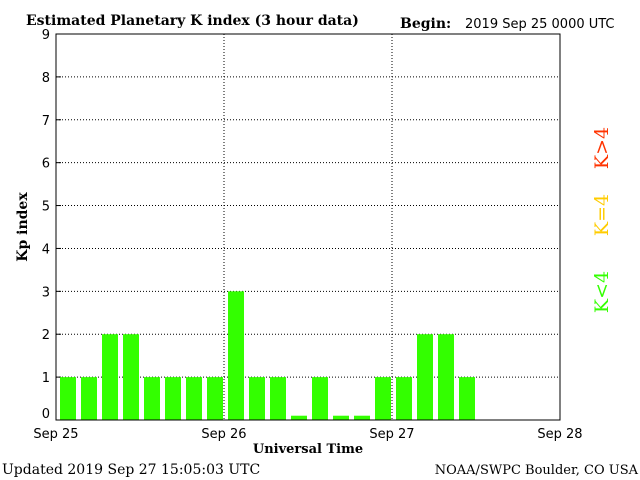 The image size is (640, 480). What do you see at coordinates (391, 434) in the screenshot?
I see `x-tick-label: Sep 27` at bounding box center [391, 434].